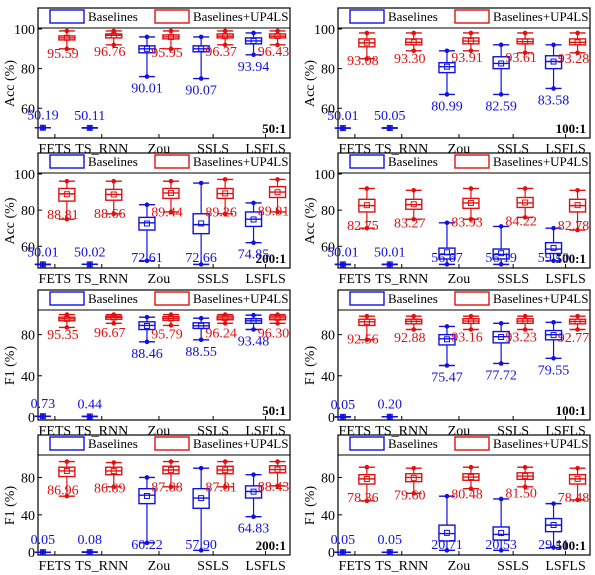 The height and width of the screenshot is (575, 595). I want to click on y-axis-label: F1 (%), so click(10, 506).